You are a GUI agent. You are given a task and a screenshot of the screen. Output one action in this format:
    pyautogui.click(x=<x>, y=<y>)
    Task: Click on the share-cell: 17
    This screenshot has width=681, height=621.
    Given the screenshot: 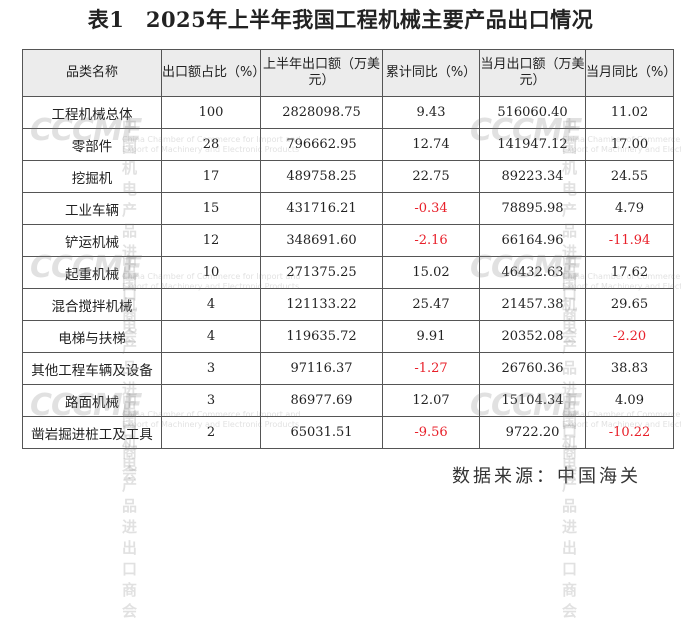 What is the action you would take?
    pyautogui.click(x=211, y=176)
    